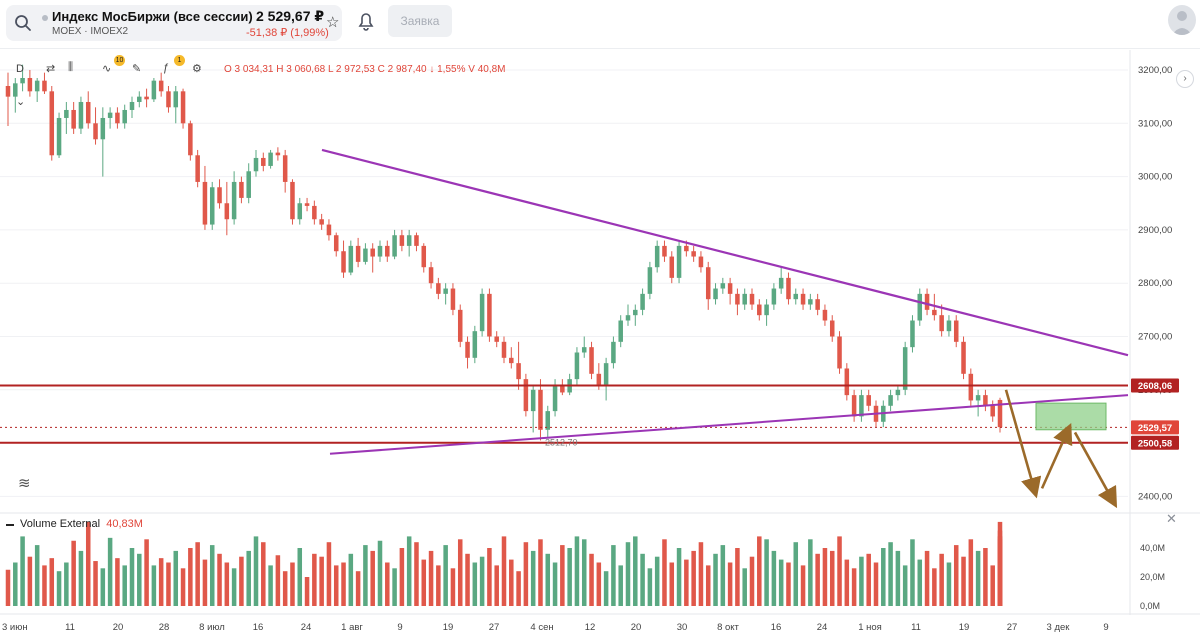 The width and height of the screenshot is (1200, 639). I want to click on y-tick-label: 2700,00, so click(1155, 337).